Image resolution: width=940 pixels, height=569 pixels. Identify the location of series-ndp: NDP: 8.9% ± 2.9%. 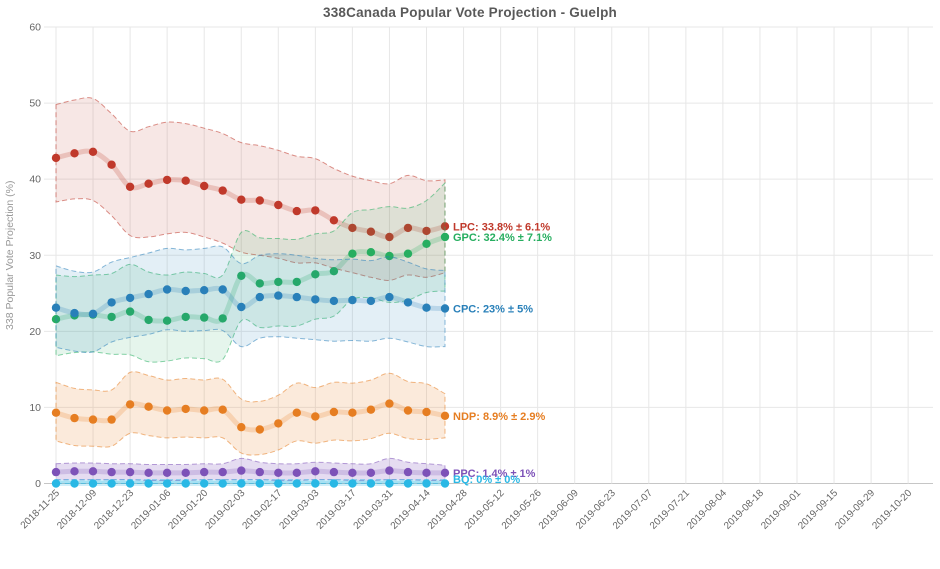
(298, 413).